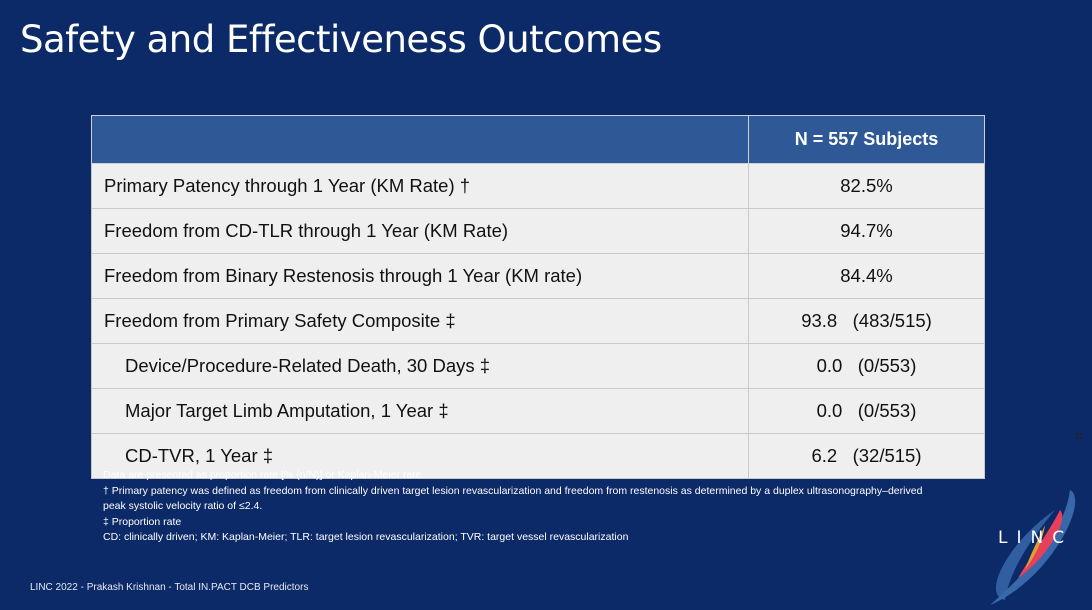 The width and height of the screenshot is (1092, 610). Describe the element at coordinates (866, 231) in the screenshot. I see `row-value: 94.7%` at that location.